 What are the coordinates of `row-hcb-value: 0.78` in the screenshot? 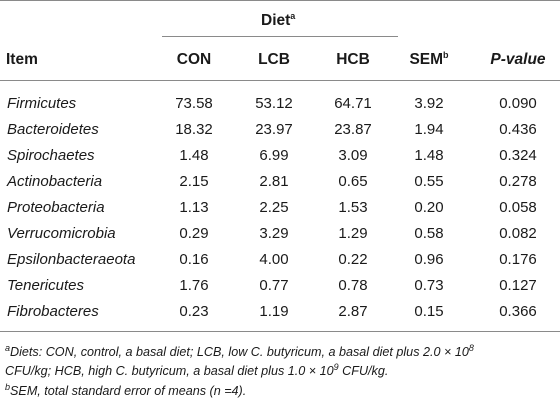 It's located at (353, 285).